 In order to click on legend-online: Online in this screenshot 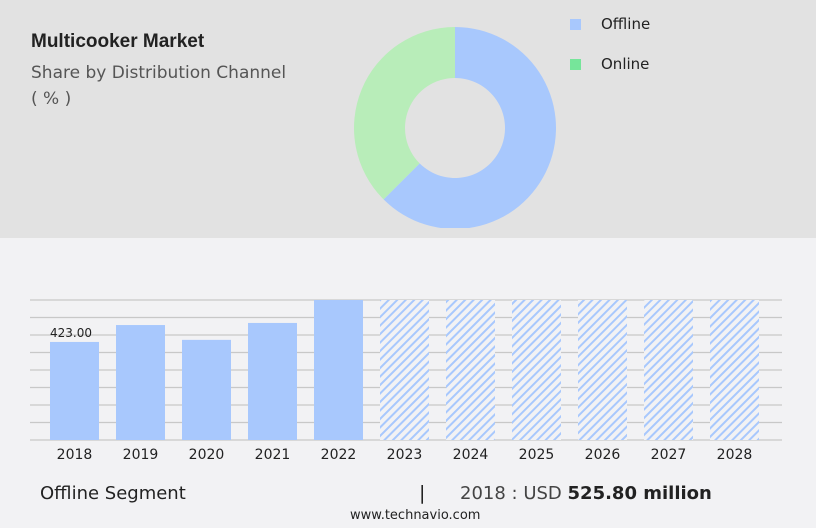, I will do `click(609, 64)`.